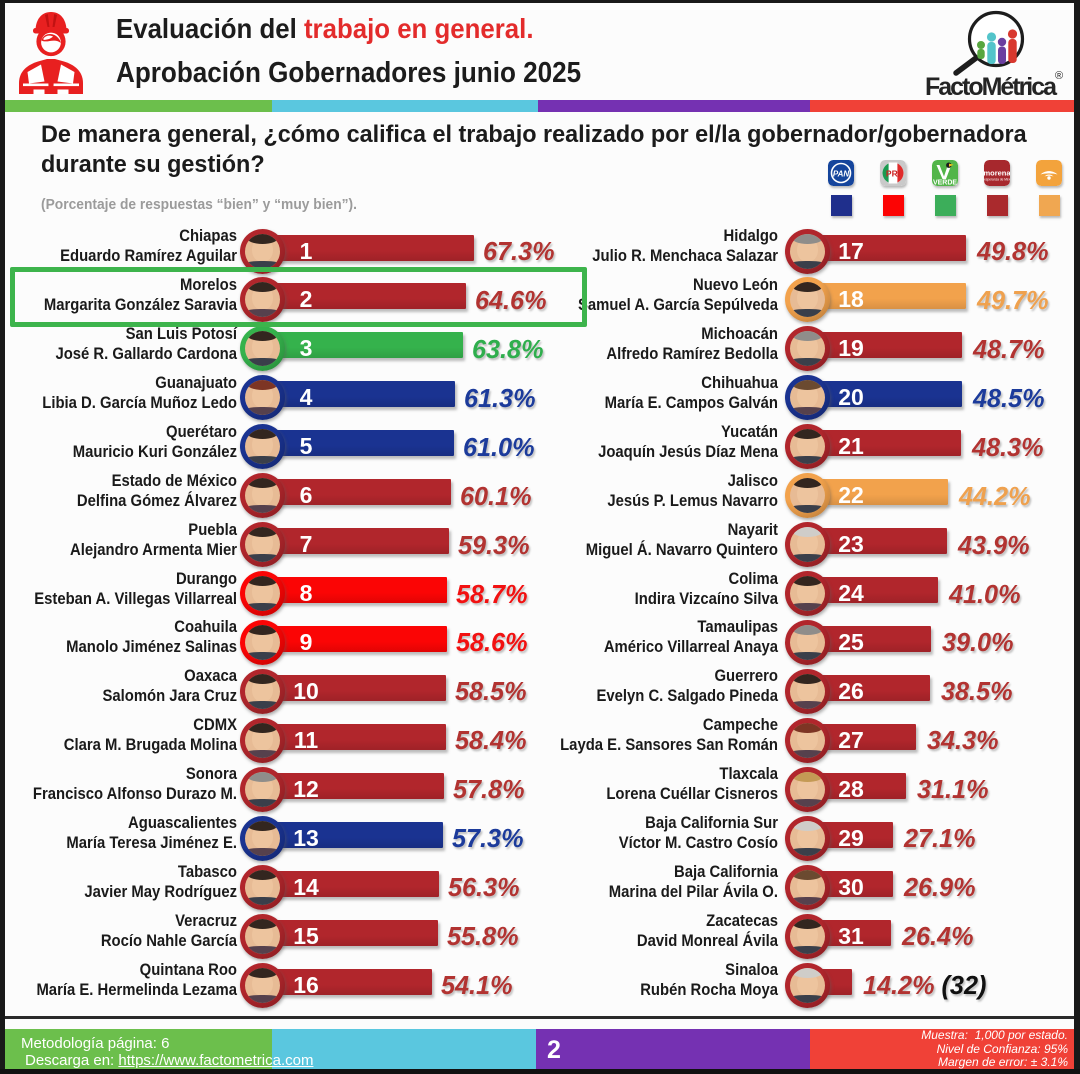 This screenshot has width=1080, height=1074. I want to click on svg-text: VERDE, so click(945, 183).